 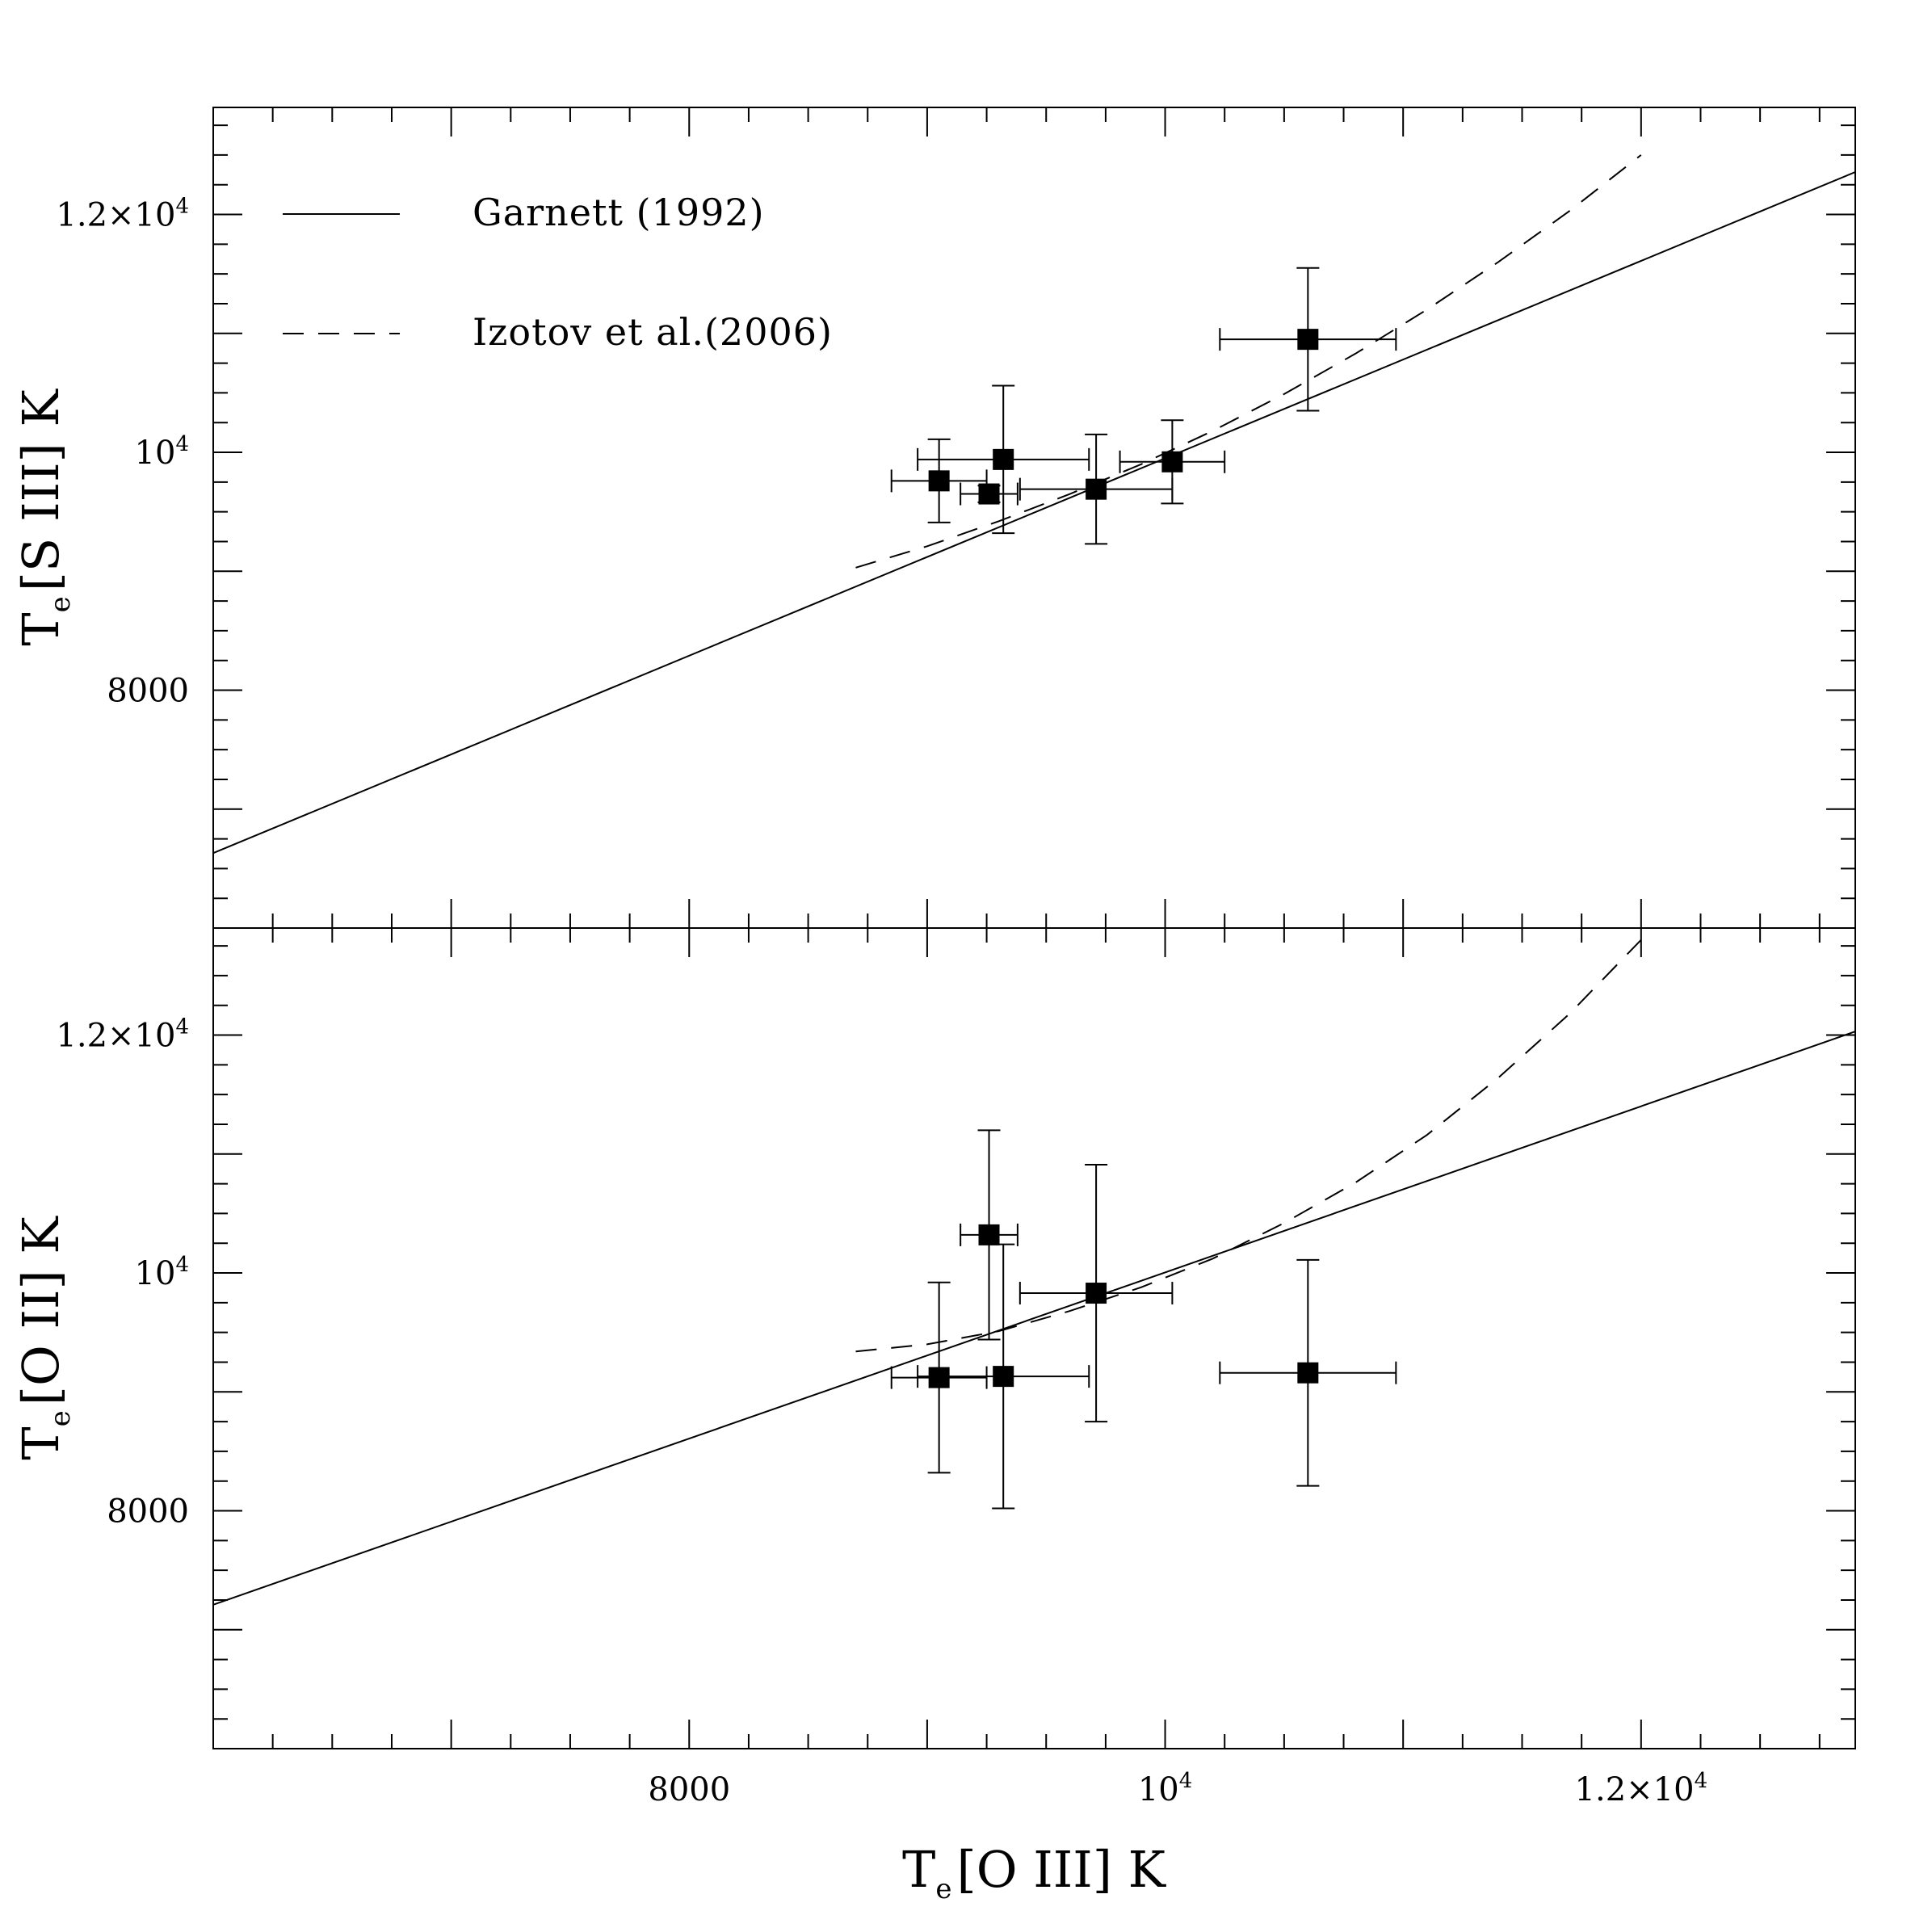 I want to click on legend-label-izotov: Izotov et al.(2006), so click(x=652, y=332).